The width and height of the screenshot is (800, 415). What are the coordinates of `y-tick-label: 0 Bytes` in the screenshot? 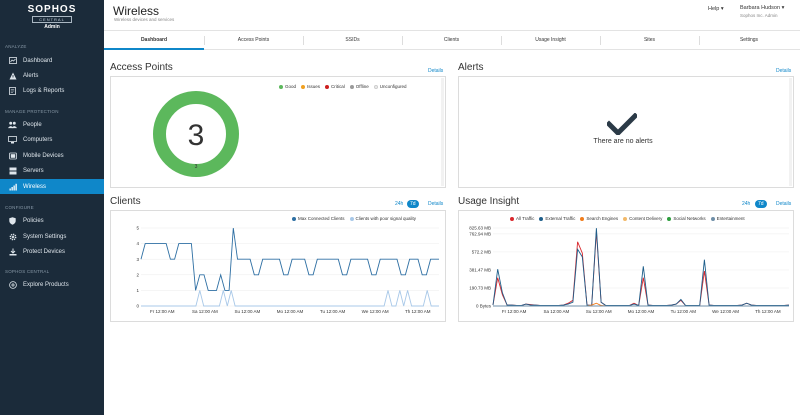 It's located at (484, 306).